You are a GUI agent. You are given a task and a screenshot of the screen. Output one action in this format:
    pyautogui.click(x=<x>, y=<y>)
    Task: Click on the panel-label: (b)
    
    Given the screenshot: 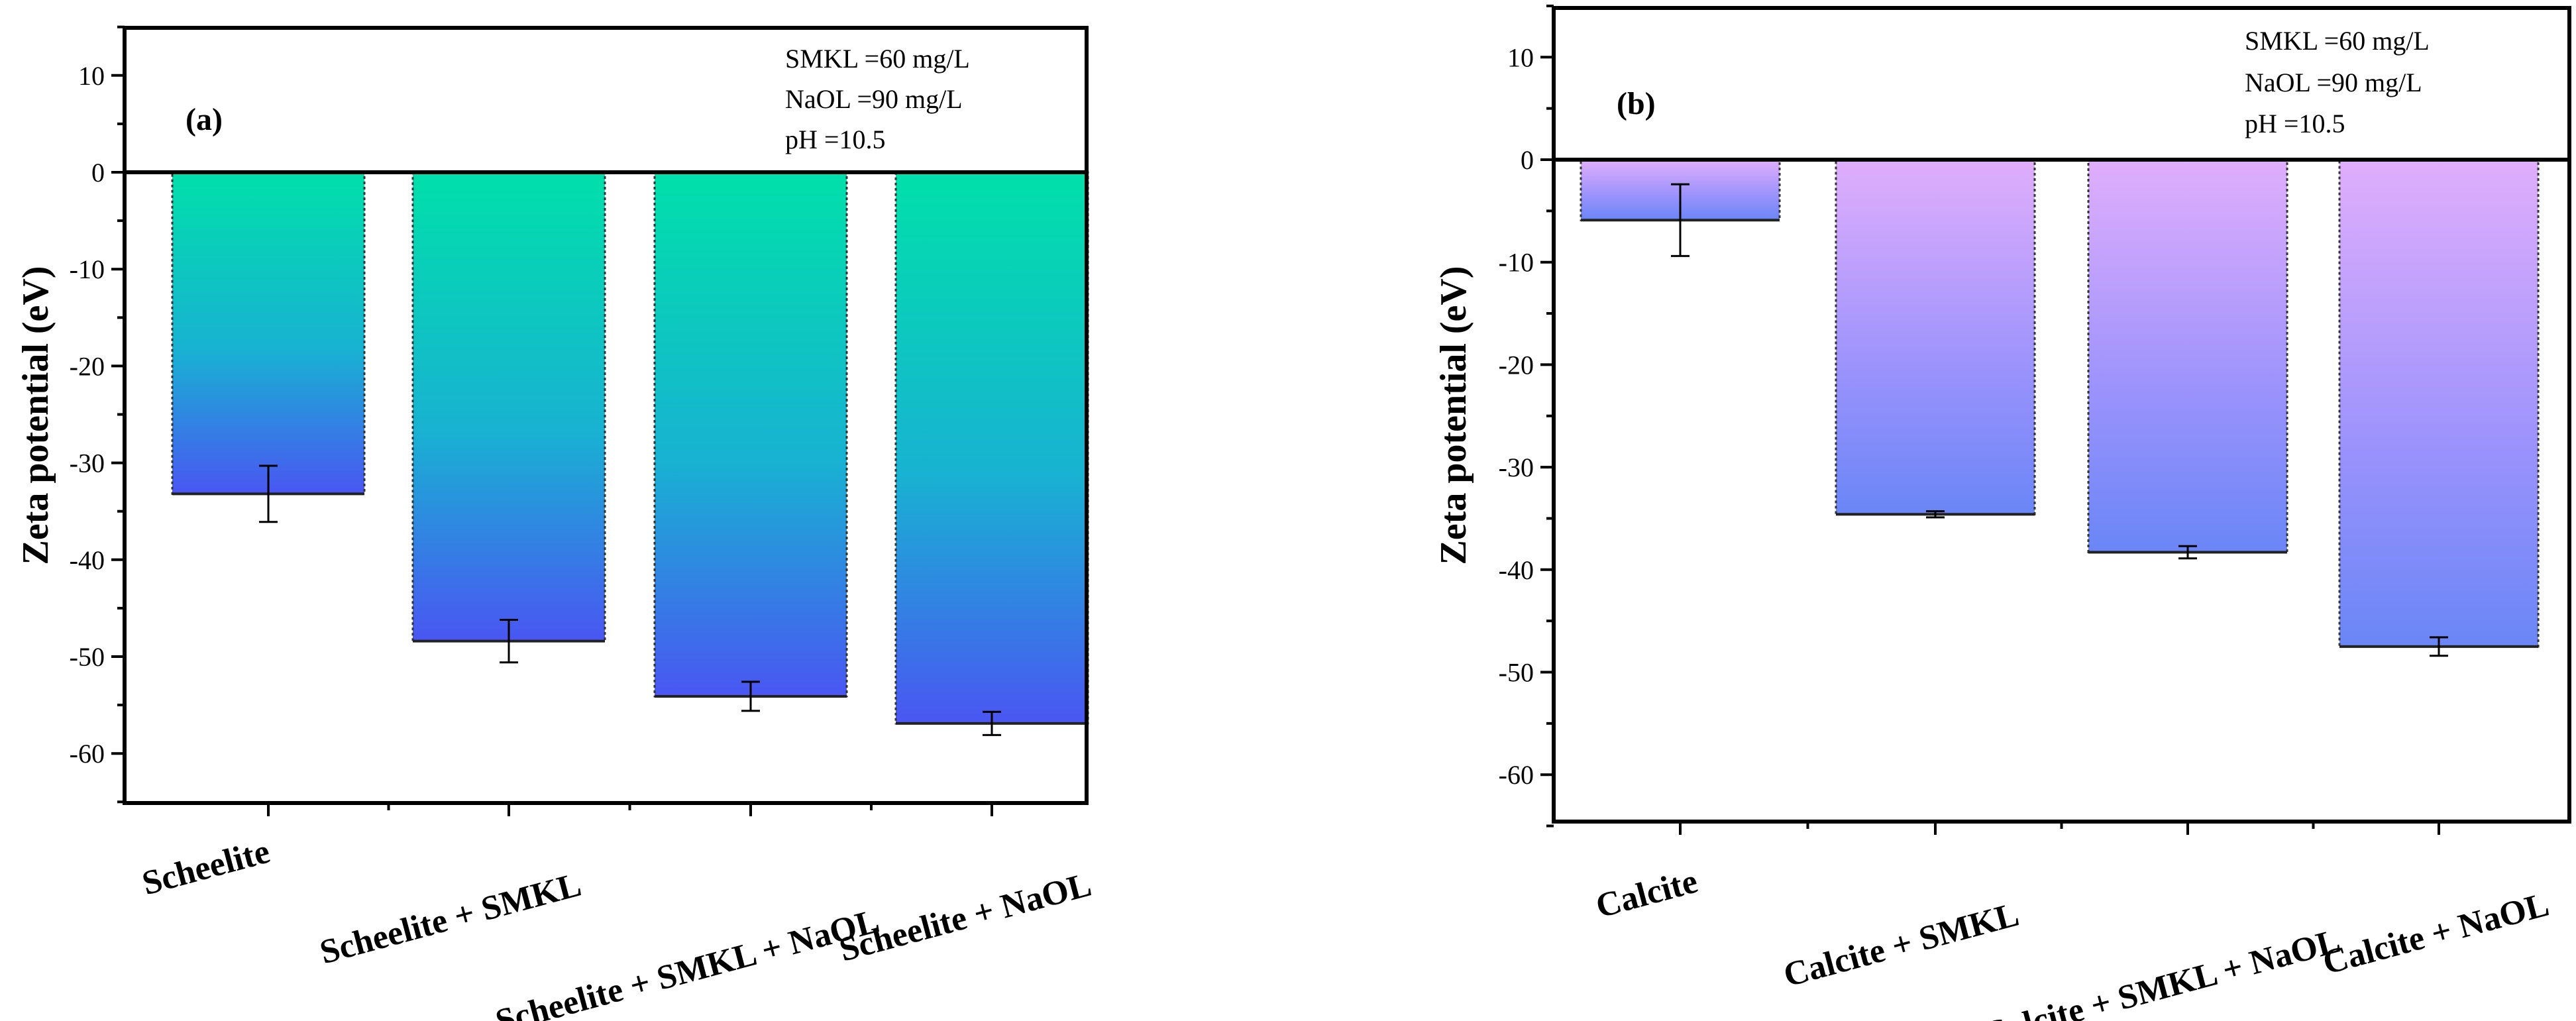 What is the action you would take?
    pyautogui.click(x=1636, y=103)
    